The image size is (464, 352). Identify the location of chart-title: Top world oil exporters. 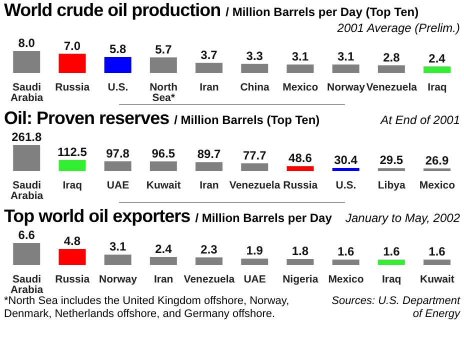
(97, 216).